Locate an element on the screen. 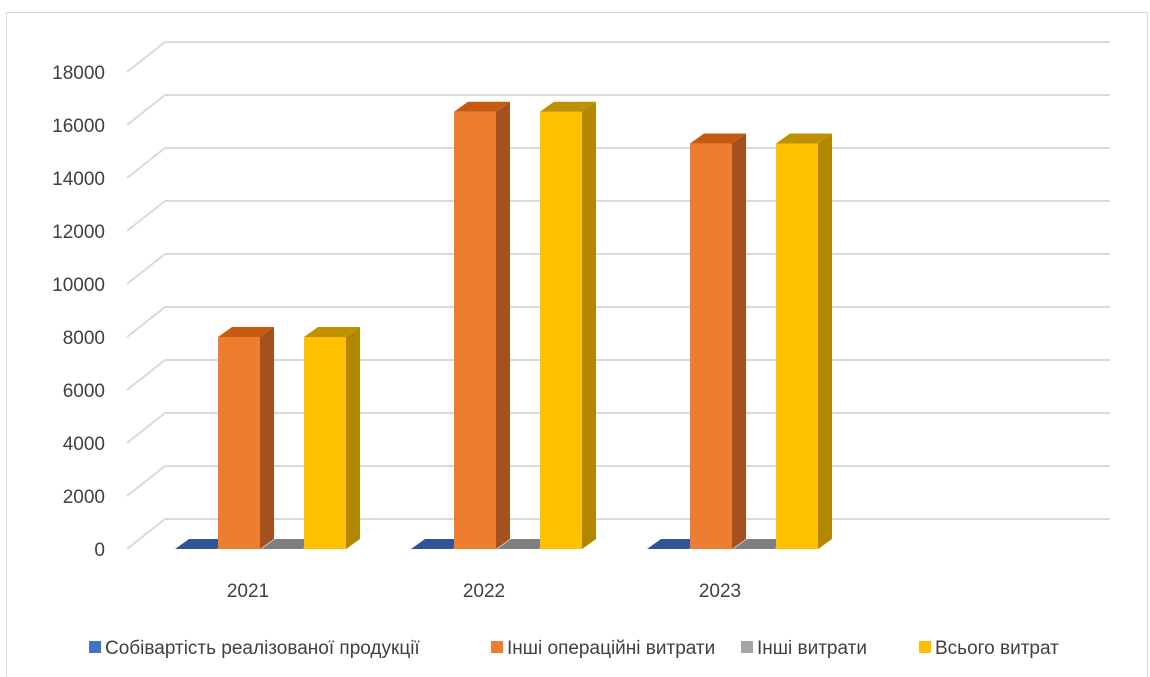  y-tick-label: 6000 is located at coordinates (84, 391).